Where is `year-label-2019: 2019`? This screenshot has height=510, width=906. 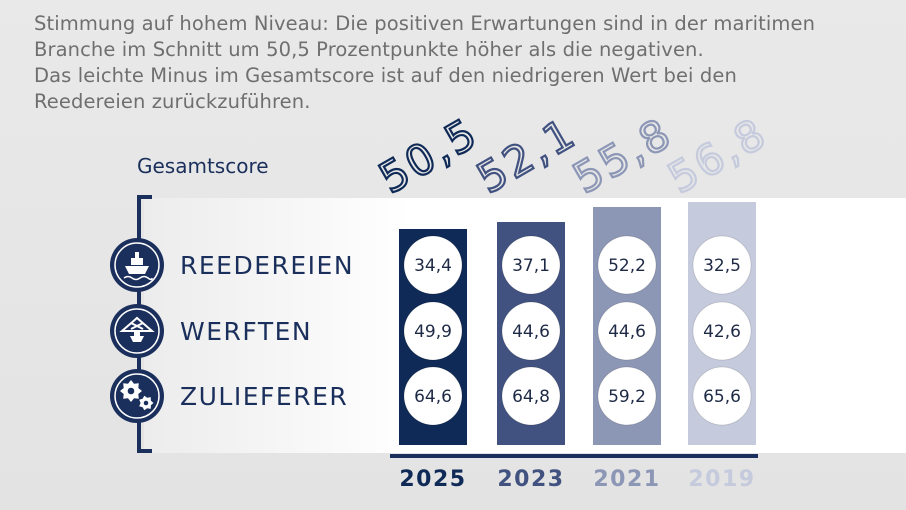 year-label-2019: 2019 is located at coordinates (721, 479).